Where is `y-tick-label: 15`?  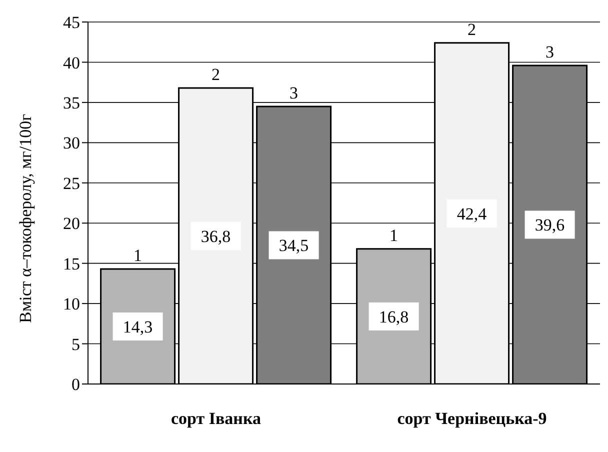
y-tick-label: 15 is located at coordinates (71, 264).